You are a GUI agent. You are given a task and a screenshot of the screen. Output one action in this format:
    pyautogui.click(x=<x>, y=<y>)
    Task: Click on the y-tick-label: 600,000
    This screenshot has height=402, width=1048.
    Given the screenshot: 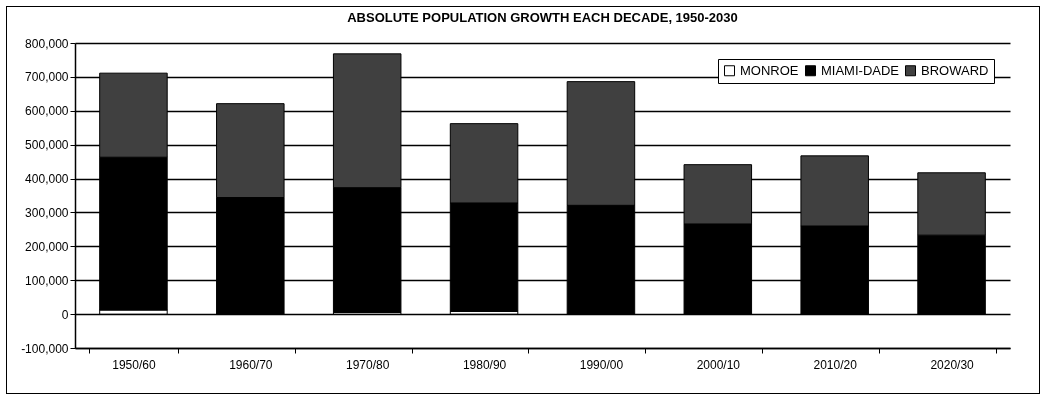 What is the action you would take?
    pyautogui.click(x=47, y=111)
    